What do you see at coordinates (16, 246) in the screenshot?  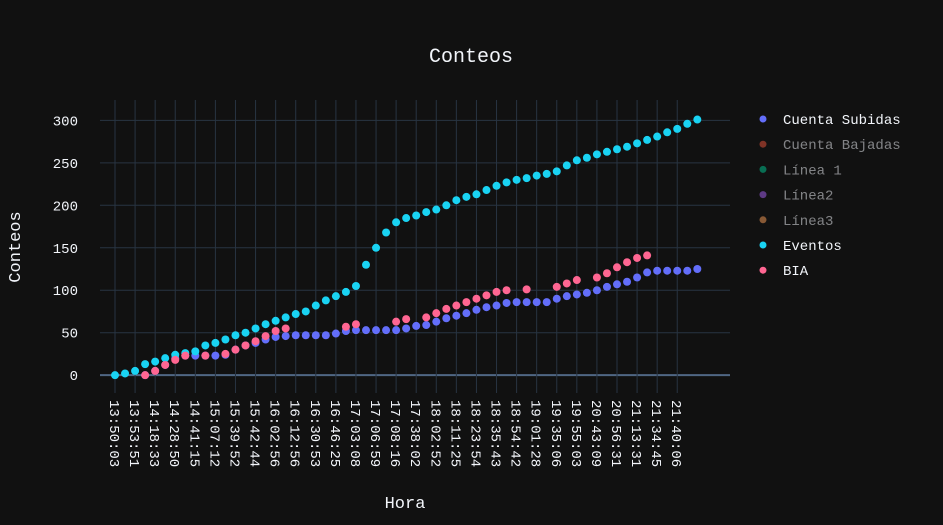 I see `y-axis-title: Conteos` at bounding box center [16, 246].